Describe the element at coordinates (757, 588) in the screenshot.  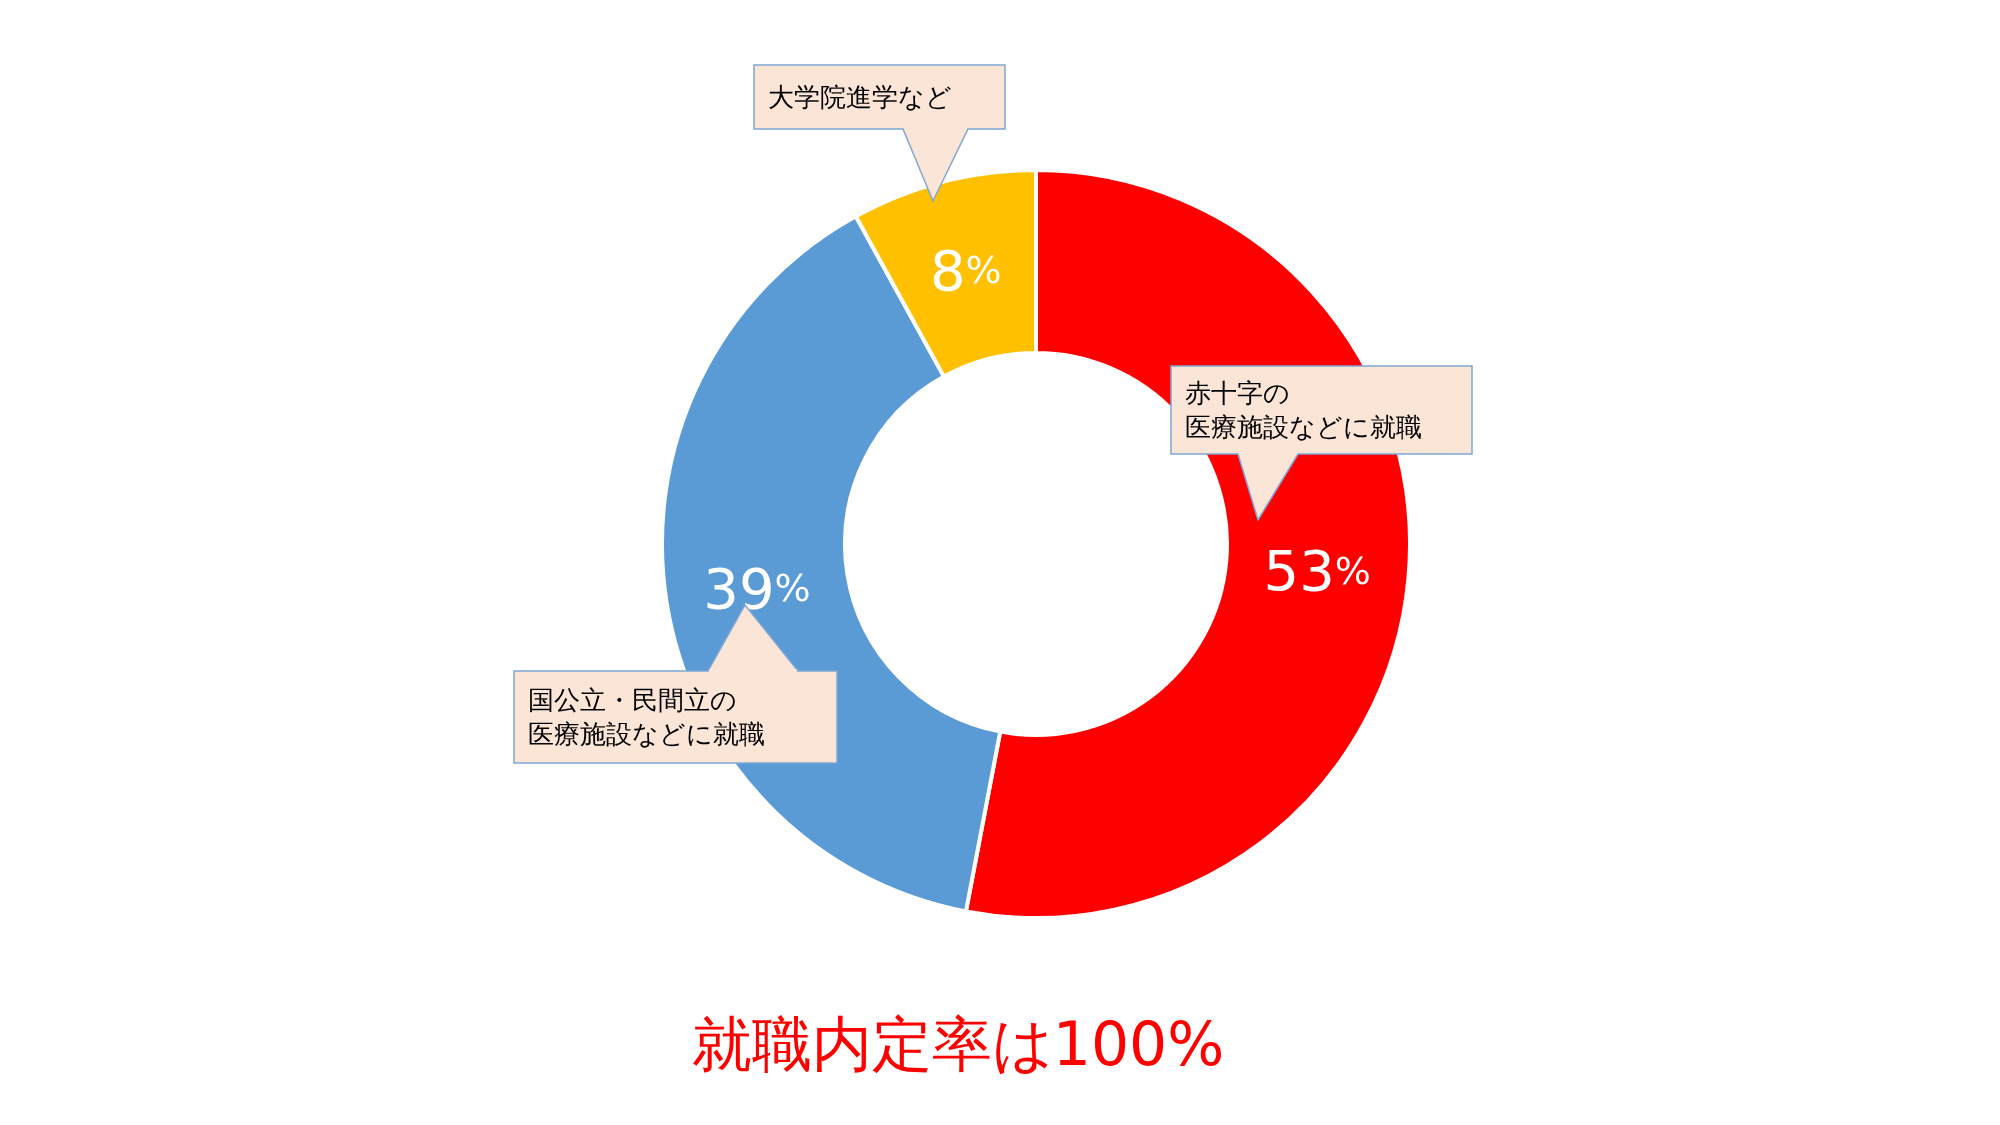
I see `data-label: 39%` at that location.